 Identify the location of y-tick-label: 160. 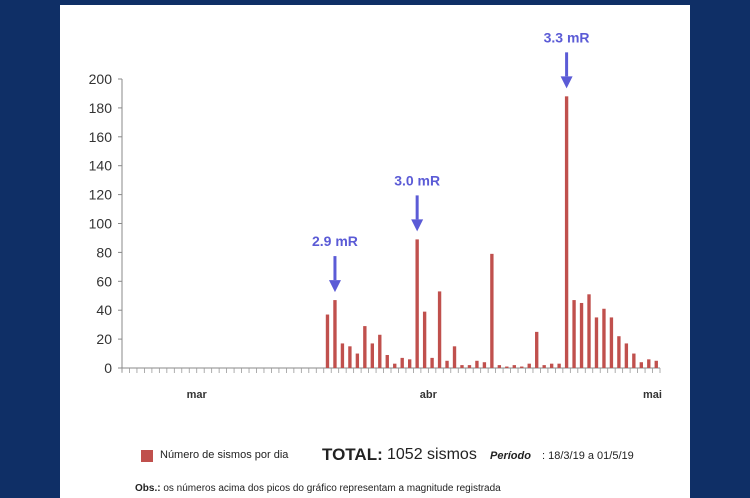
(101, 137).